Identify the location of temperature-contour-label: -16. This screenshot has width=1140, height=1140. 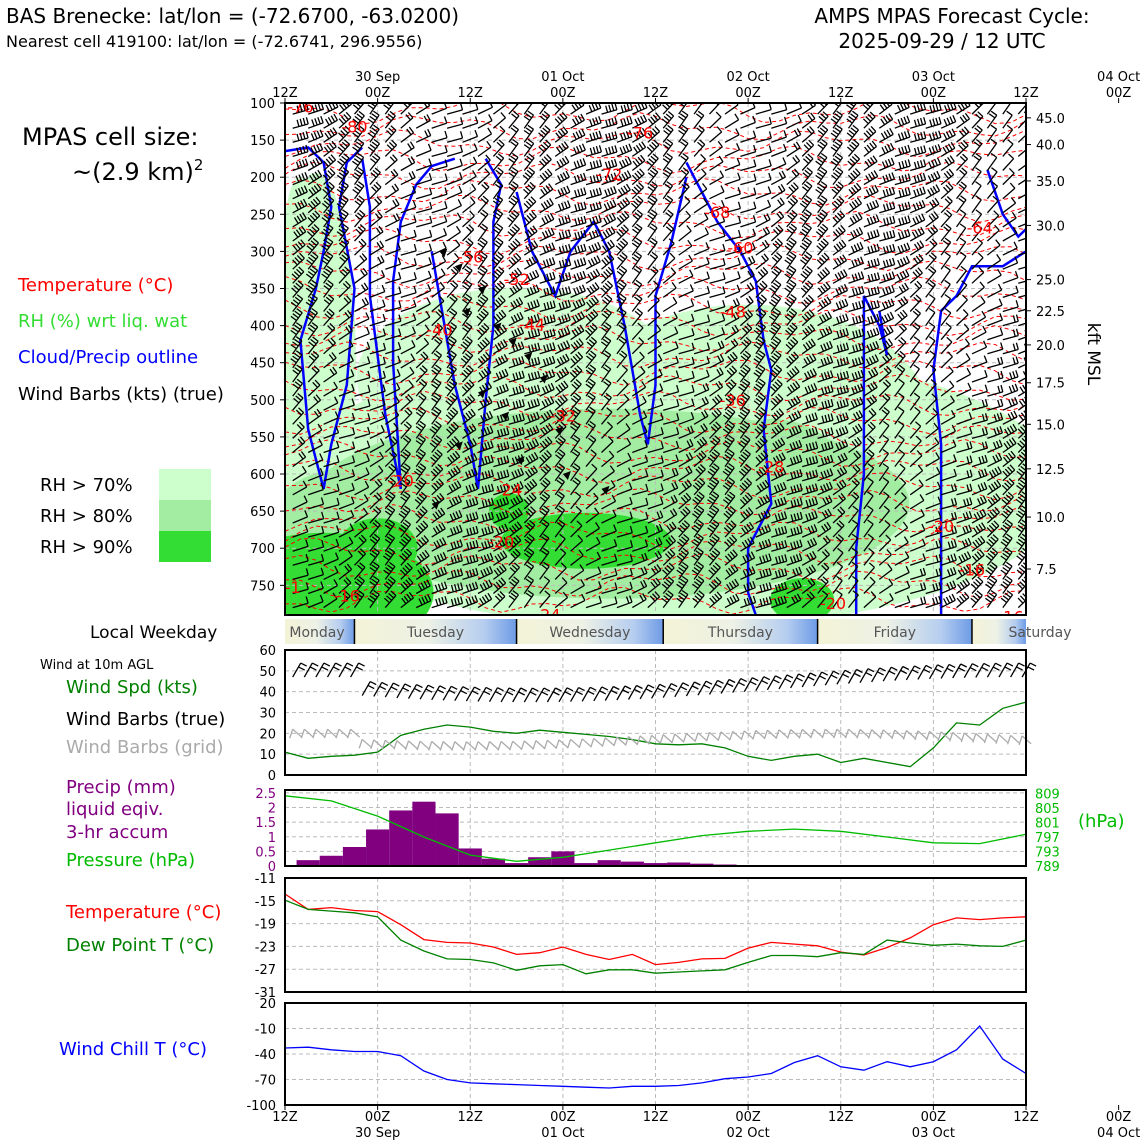
(1010, 616).